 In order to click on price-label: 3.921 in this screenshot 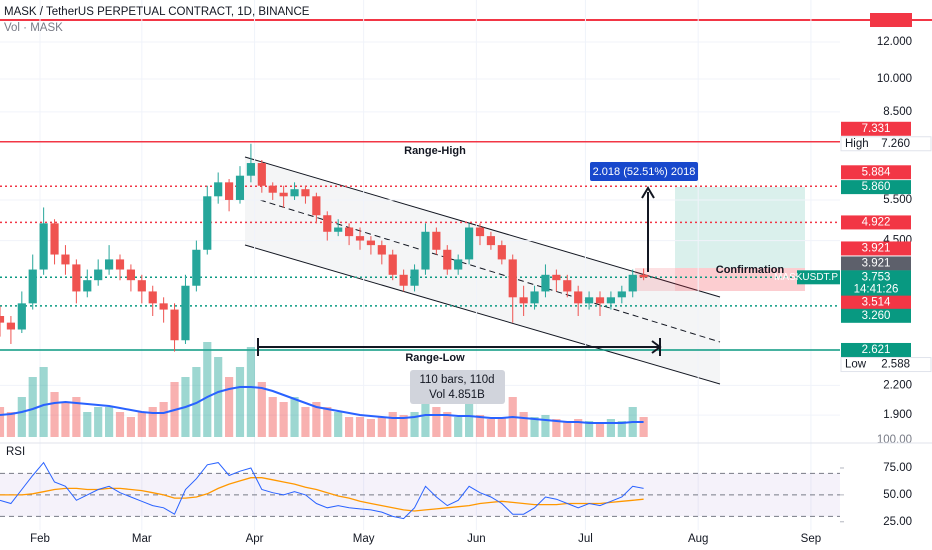, I will do `click(876, 248)`.